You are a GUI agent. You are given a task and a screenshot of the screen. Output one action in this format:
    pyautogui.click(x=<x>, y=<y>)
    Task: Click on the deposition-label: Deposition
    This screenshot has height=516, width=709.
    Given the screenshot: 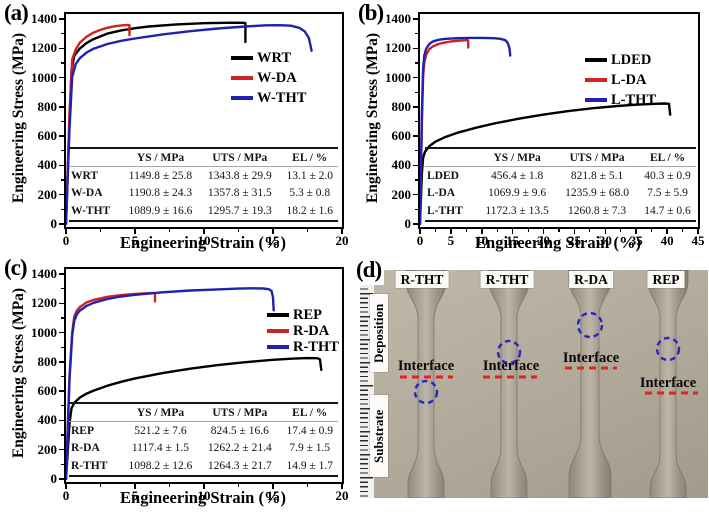 What is the action you would take?
    pyautogui.click(x=379, y=333)
    